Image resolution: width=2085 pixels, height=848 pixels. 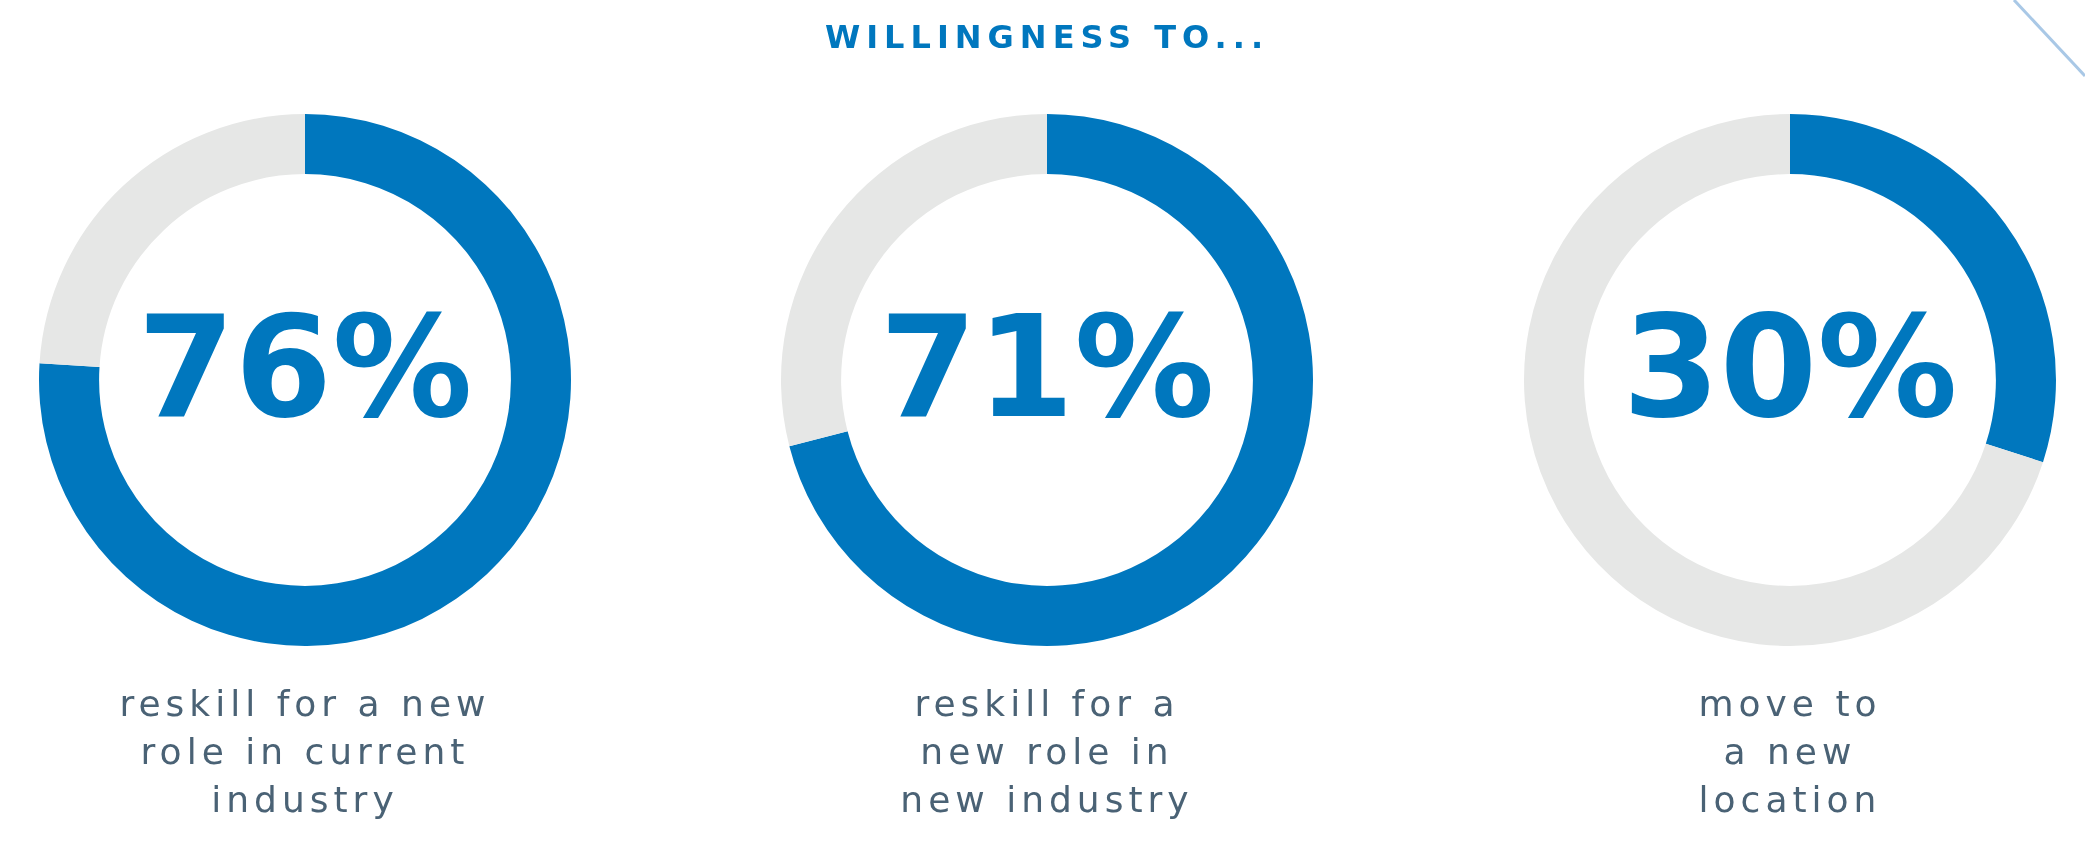 What do you see at coordinates (305, 368) in the screenshot?
I see `data-label: 76%` at bounding box center [305, 368].